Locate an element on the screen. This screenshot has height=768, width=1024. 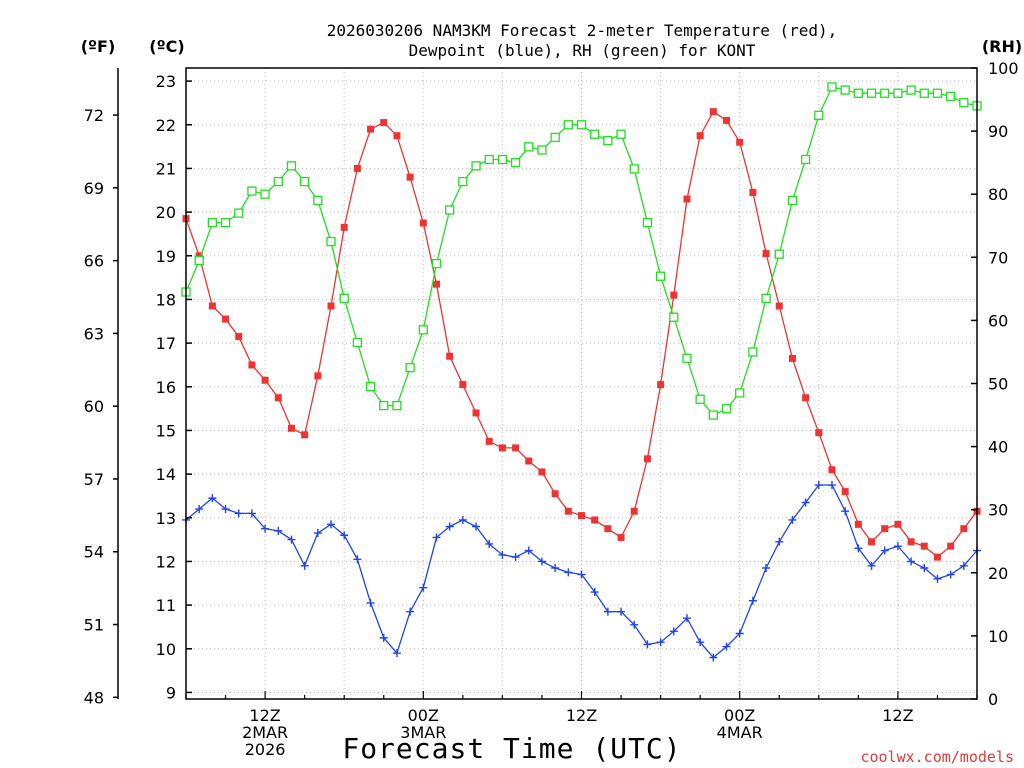
fahrenheit-tick-label: 63 is located at coordinates (94, 333).